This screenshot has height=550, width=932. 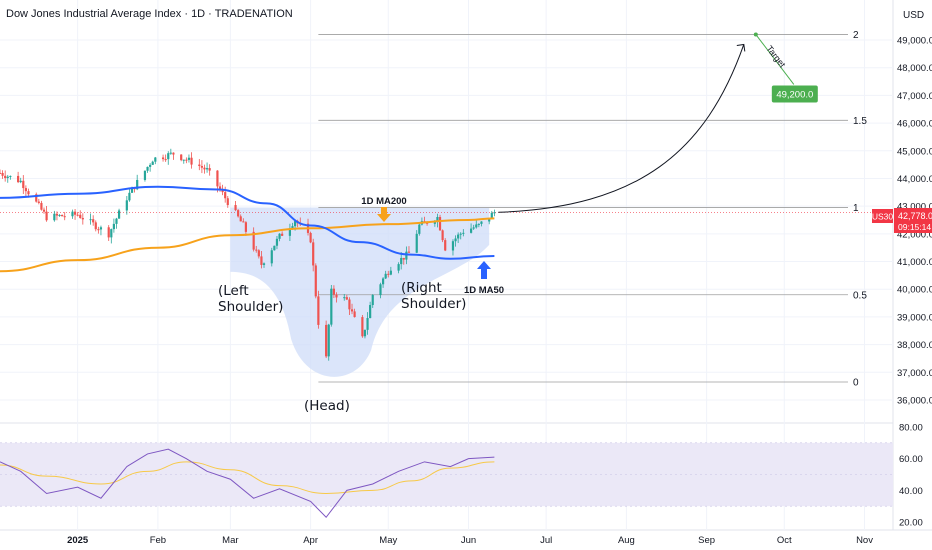 What do you see at coordinates (860, 121) in the screenshot?
I see `fib-label: 1.5` at bounding box center [860, 121].